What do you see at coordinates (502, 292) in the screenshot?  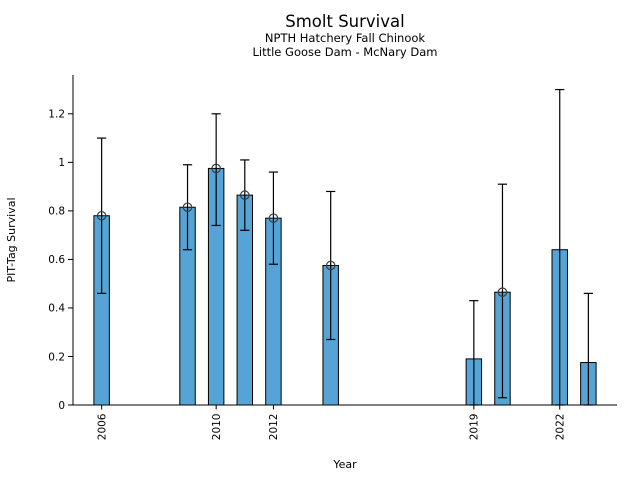 I see `marker-circle-2020` at bounding box center [502, 292].